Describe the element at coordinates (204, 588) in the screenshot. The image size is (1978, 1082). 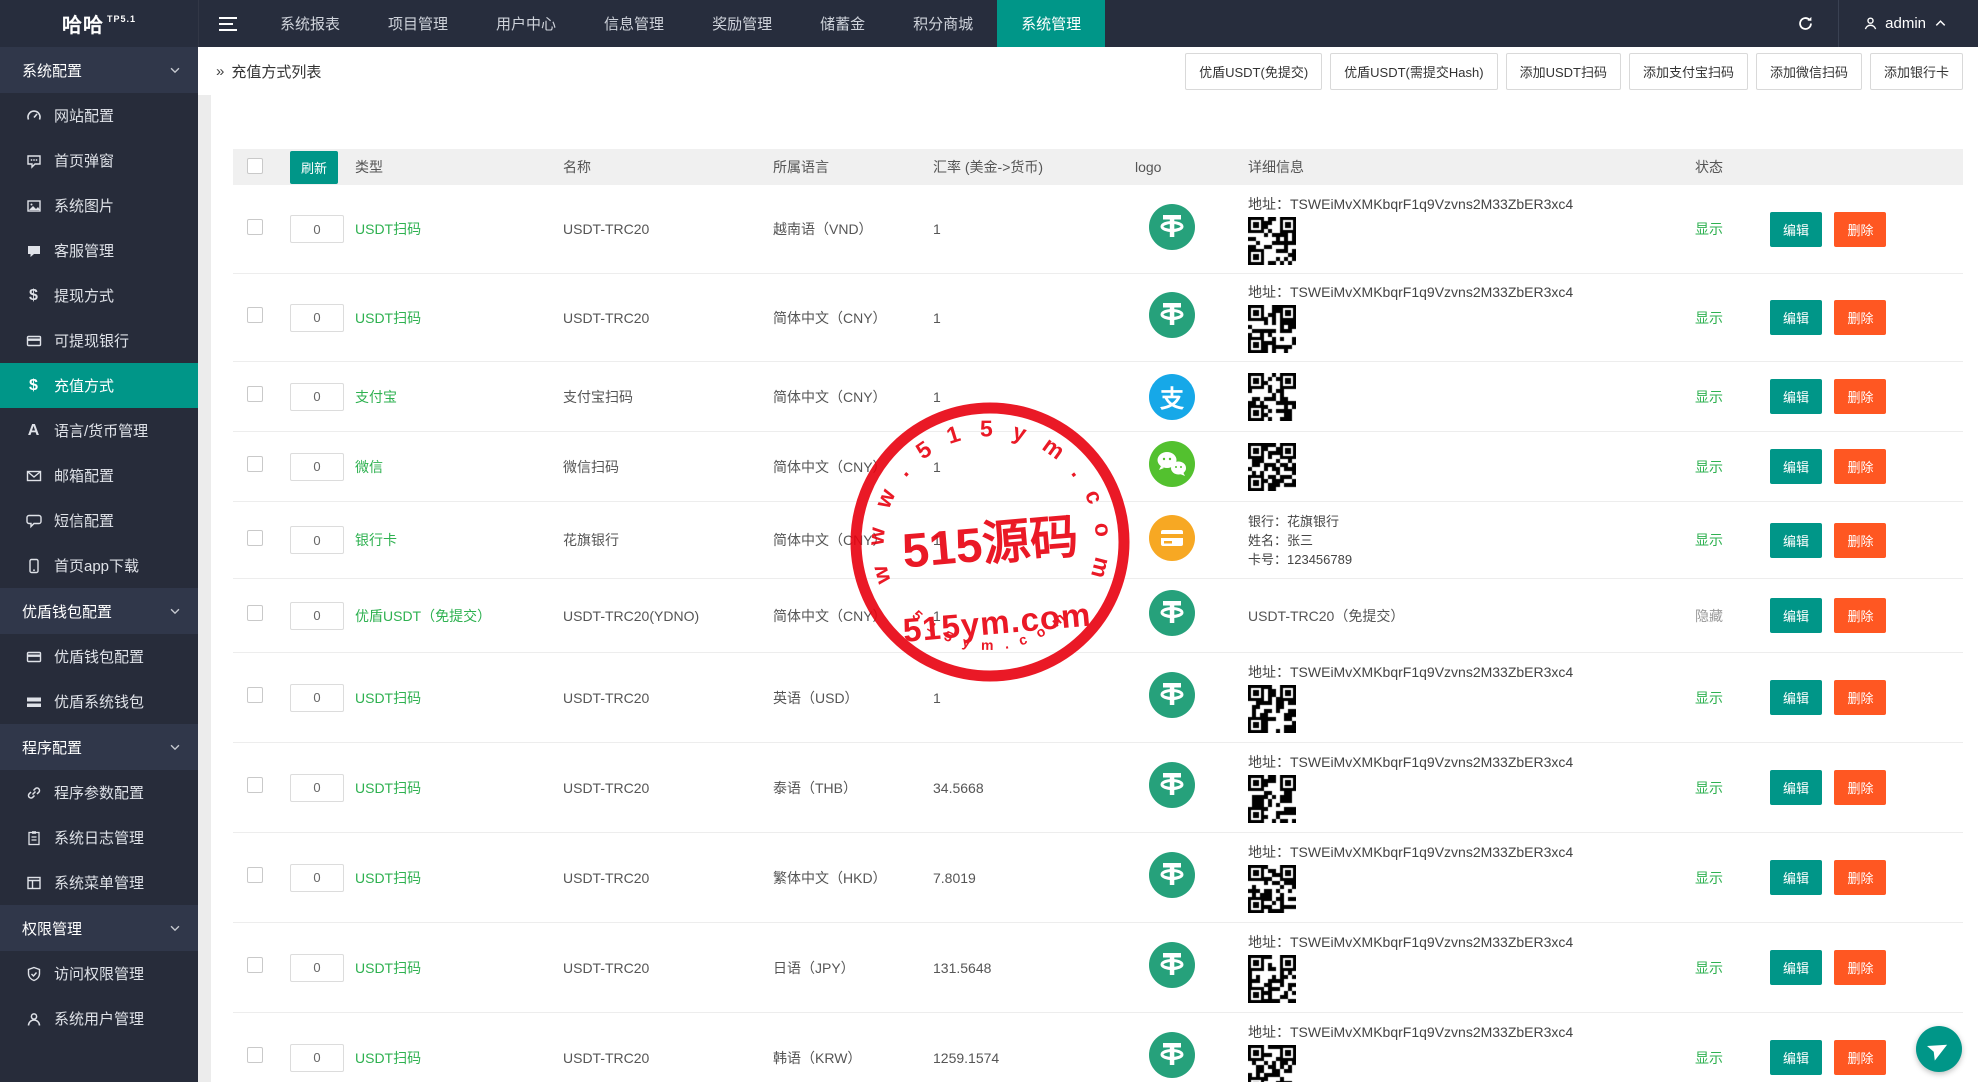
I see `scrollbar-track` at that location.